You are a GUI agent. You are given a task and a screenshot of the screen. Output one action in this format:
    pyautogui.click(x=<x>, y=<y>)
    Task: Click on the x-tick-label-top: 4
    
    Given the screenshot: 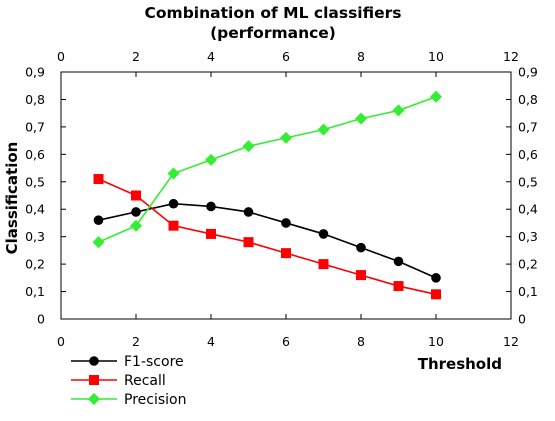 What is the action you would take?
    pyautogui.click(x=211, y=56)
    